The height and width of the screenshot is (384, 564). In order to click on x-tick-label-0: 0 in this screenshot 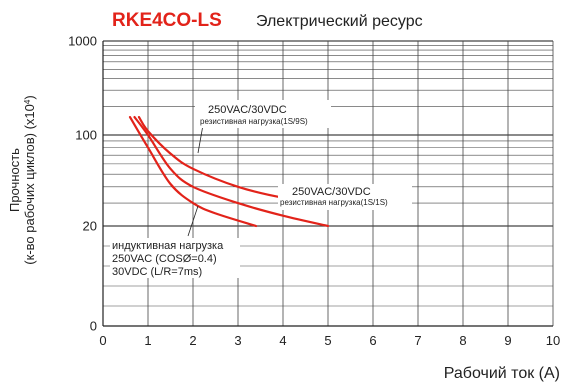, I will do `click(102, 340)`.